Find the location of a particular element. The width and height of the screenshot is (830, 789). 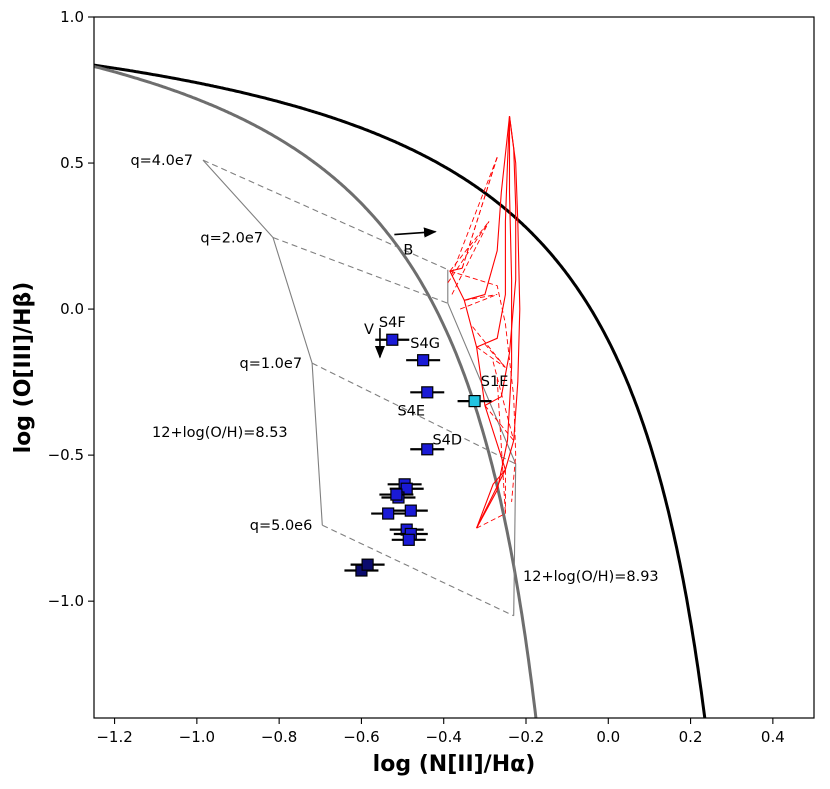

point-label: S4E is located at coordinates (411, 411).